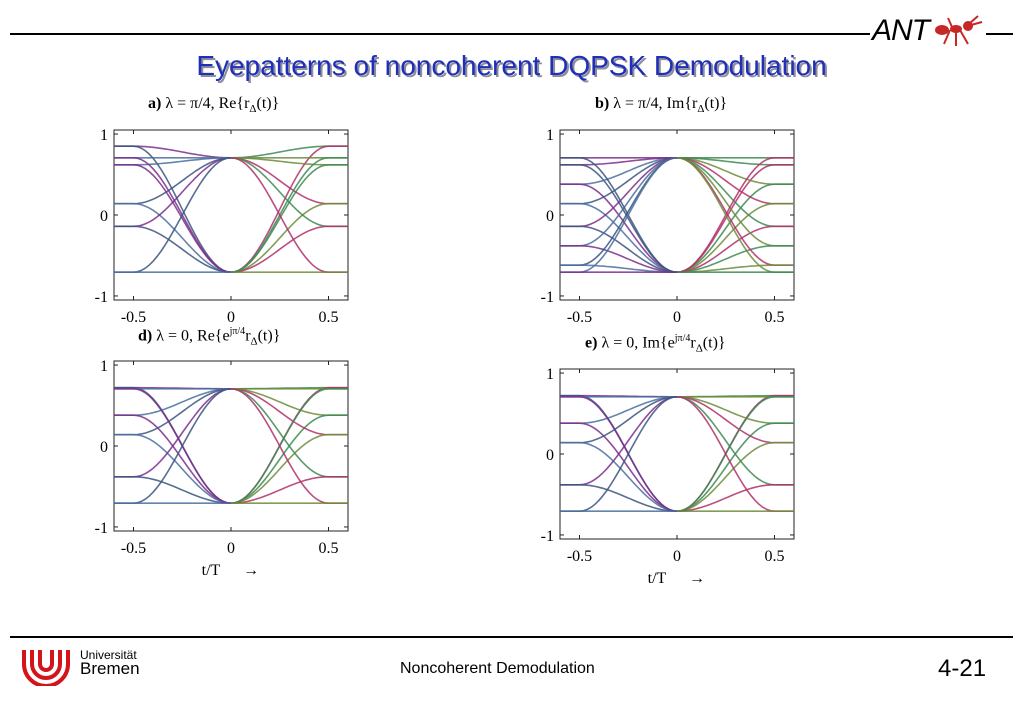 This screenshot has width=1023, height=708. I want to click on plot-d-title: d) λ = 0, Re{ejπ/4rΔ(t)}, so click(209, 337).